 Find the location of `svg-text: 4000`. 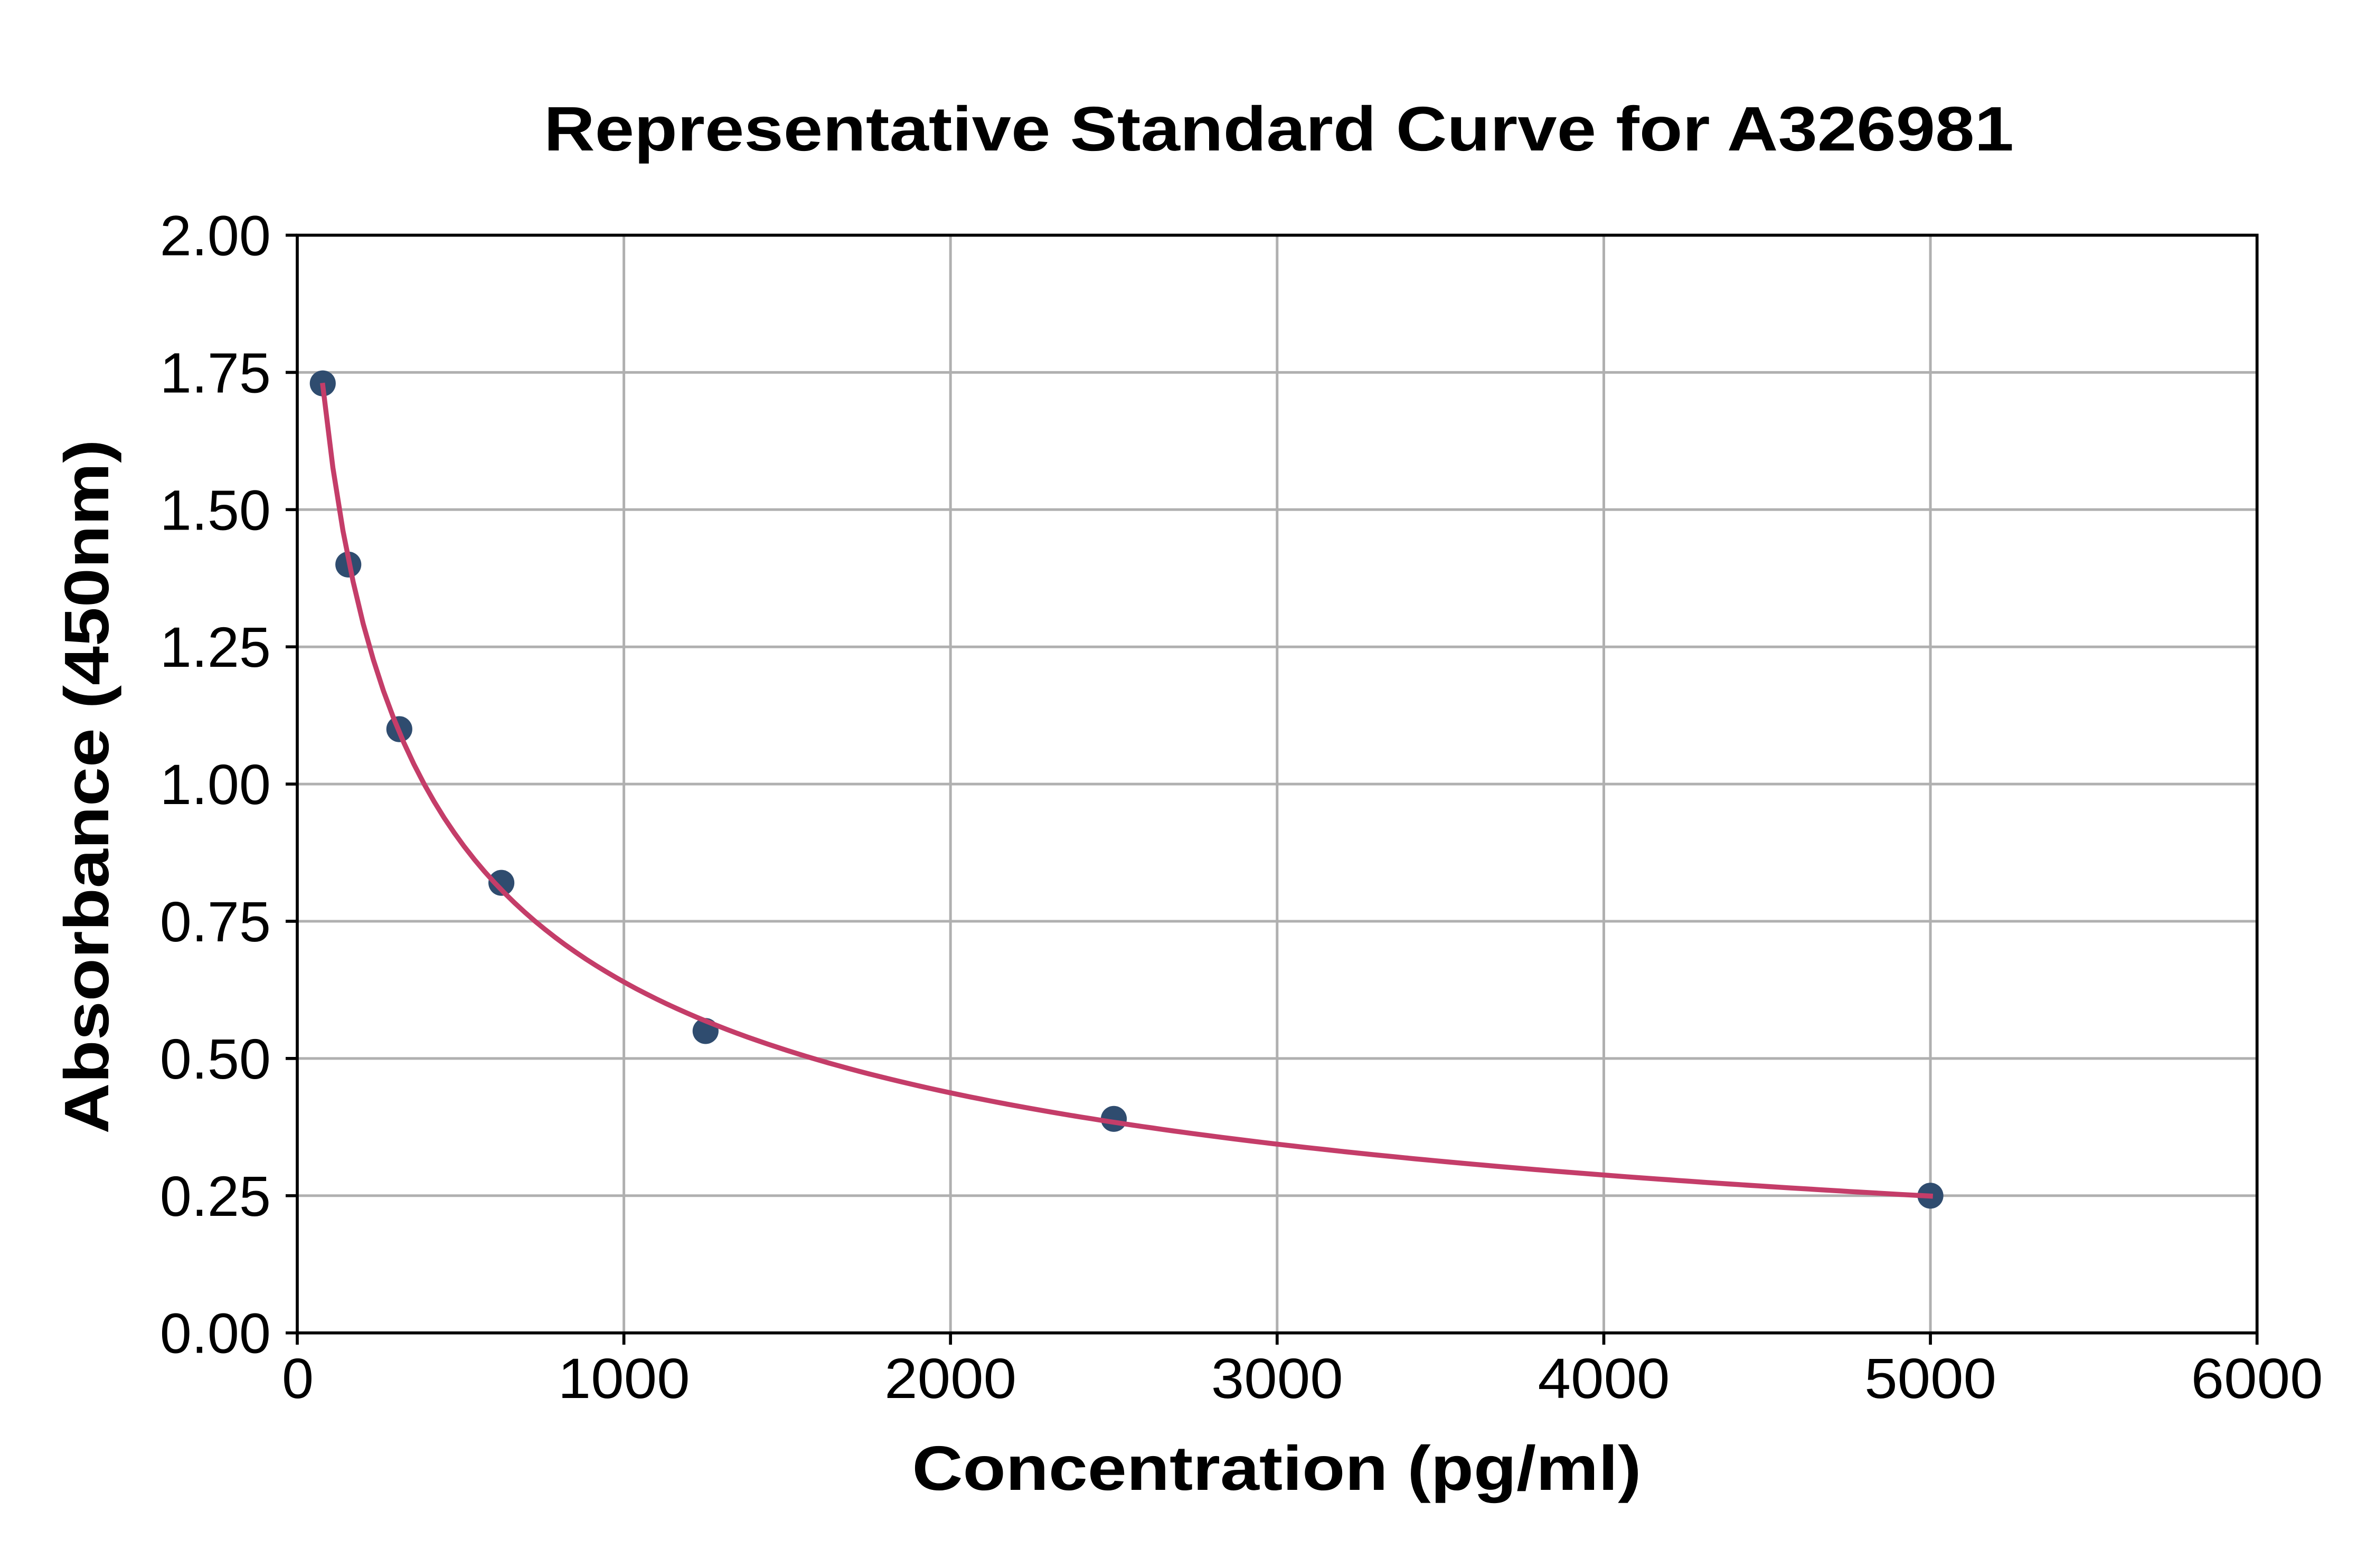

svg-text: 4000 is located at coordinates (1604, 1378).